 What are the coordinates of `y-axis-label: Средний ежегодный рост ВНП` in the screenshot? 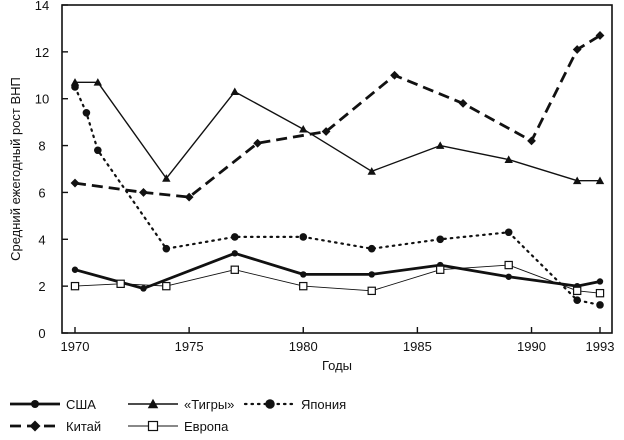 It's located at (15, 169).